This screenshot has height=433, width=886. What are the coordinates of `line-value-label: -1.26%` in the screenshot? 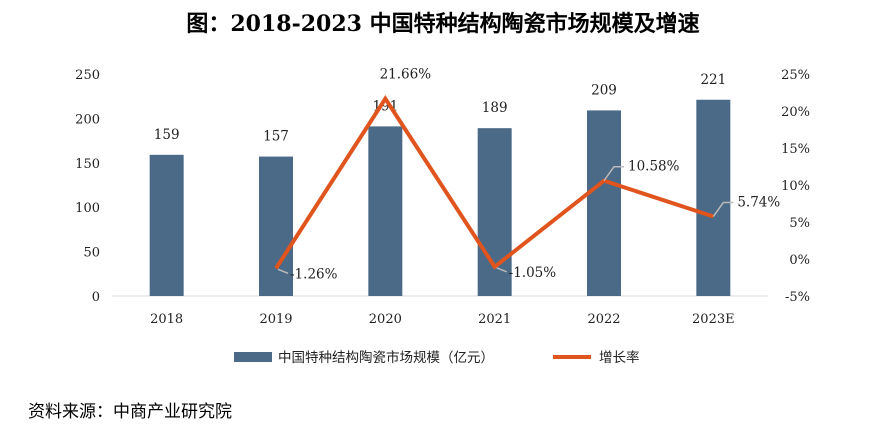 It's located at (314, 274).